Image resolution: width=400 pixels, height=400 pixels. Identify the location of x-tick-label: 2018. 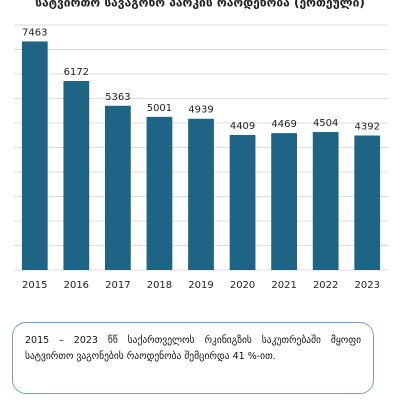
(159, 285).